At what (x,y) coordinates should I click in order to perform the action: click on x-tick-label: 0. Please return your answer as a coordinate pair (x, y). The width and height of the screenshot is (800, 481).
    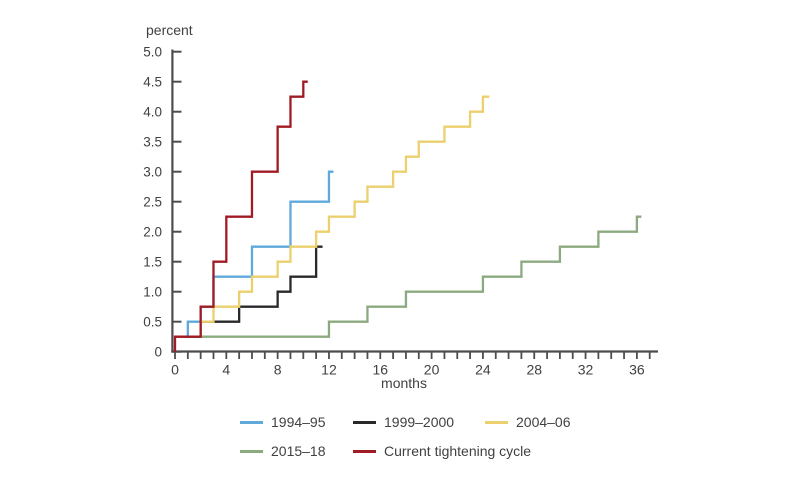
    Looking at the image, I should click on (175, 370).